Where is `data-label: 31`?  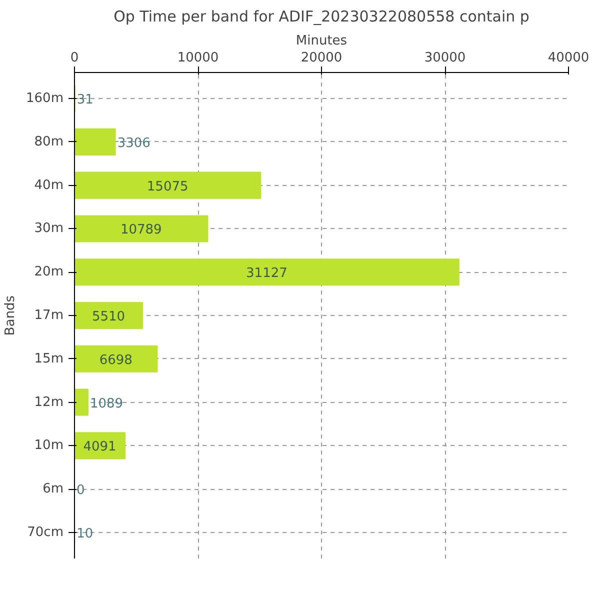 data-label: 31 is located at coordinates (85, 100).